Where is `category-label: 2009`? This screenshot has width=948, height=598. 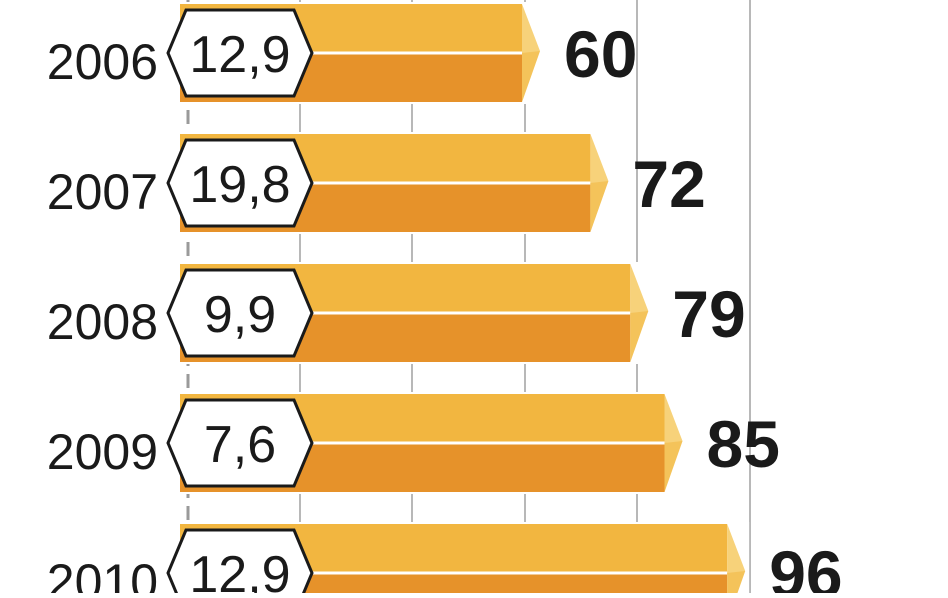
category-label: 2009 is located at coordinates (102, 452).